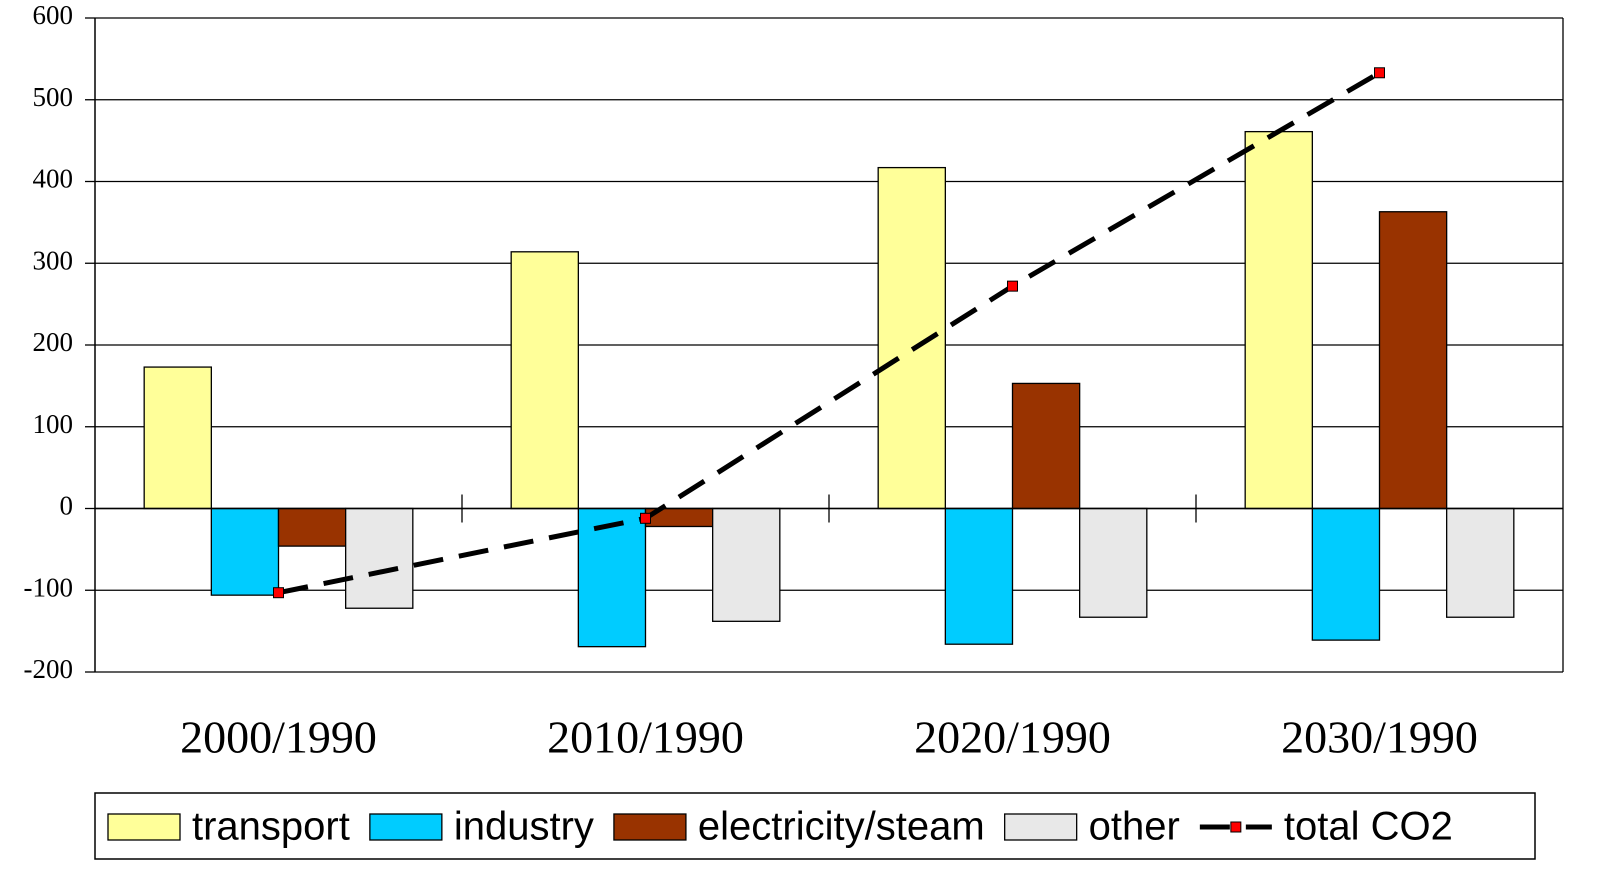  I want to click on y-tick-label: 600, so click(53, 15).